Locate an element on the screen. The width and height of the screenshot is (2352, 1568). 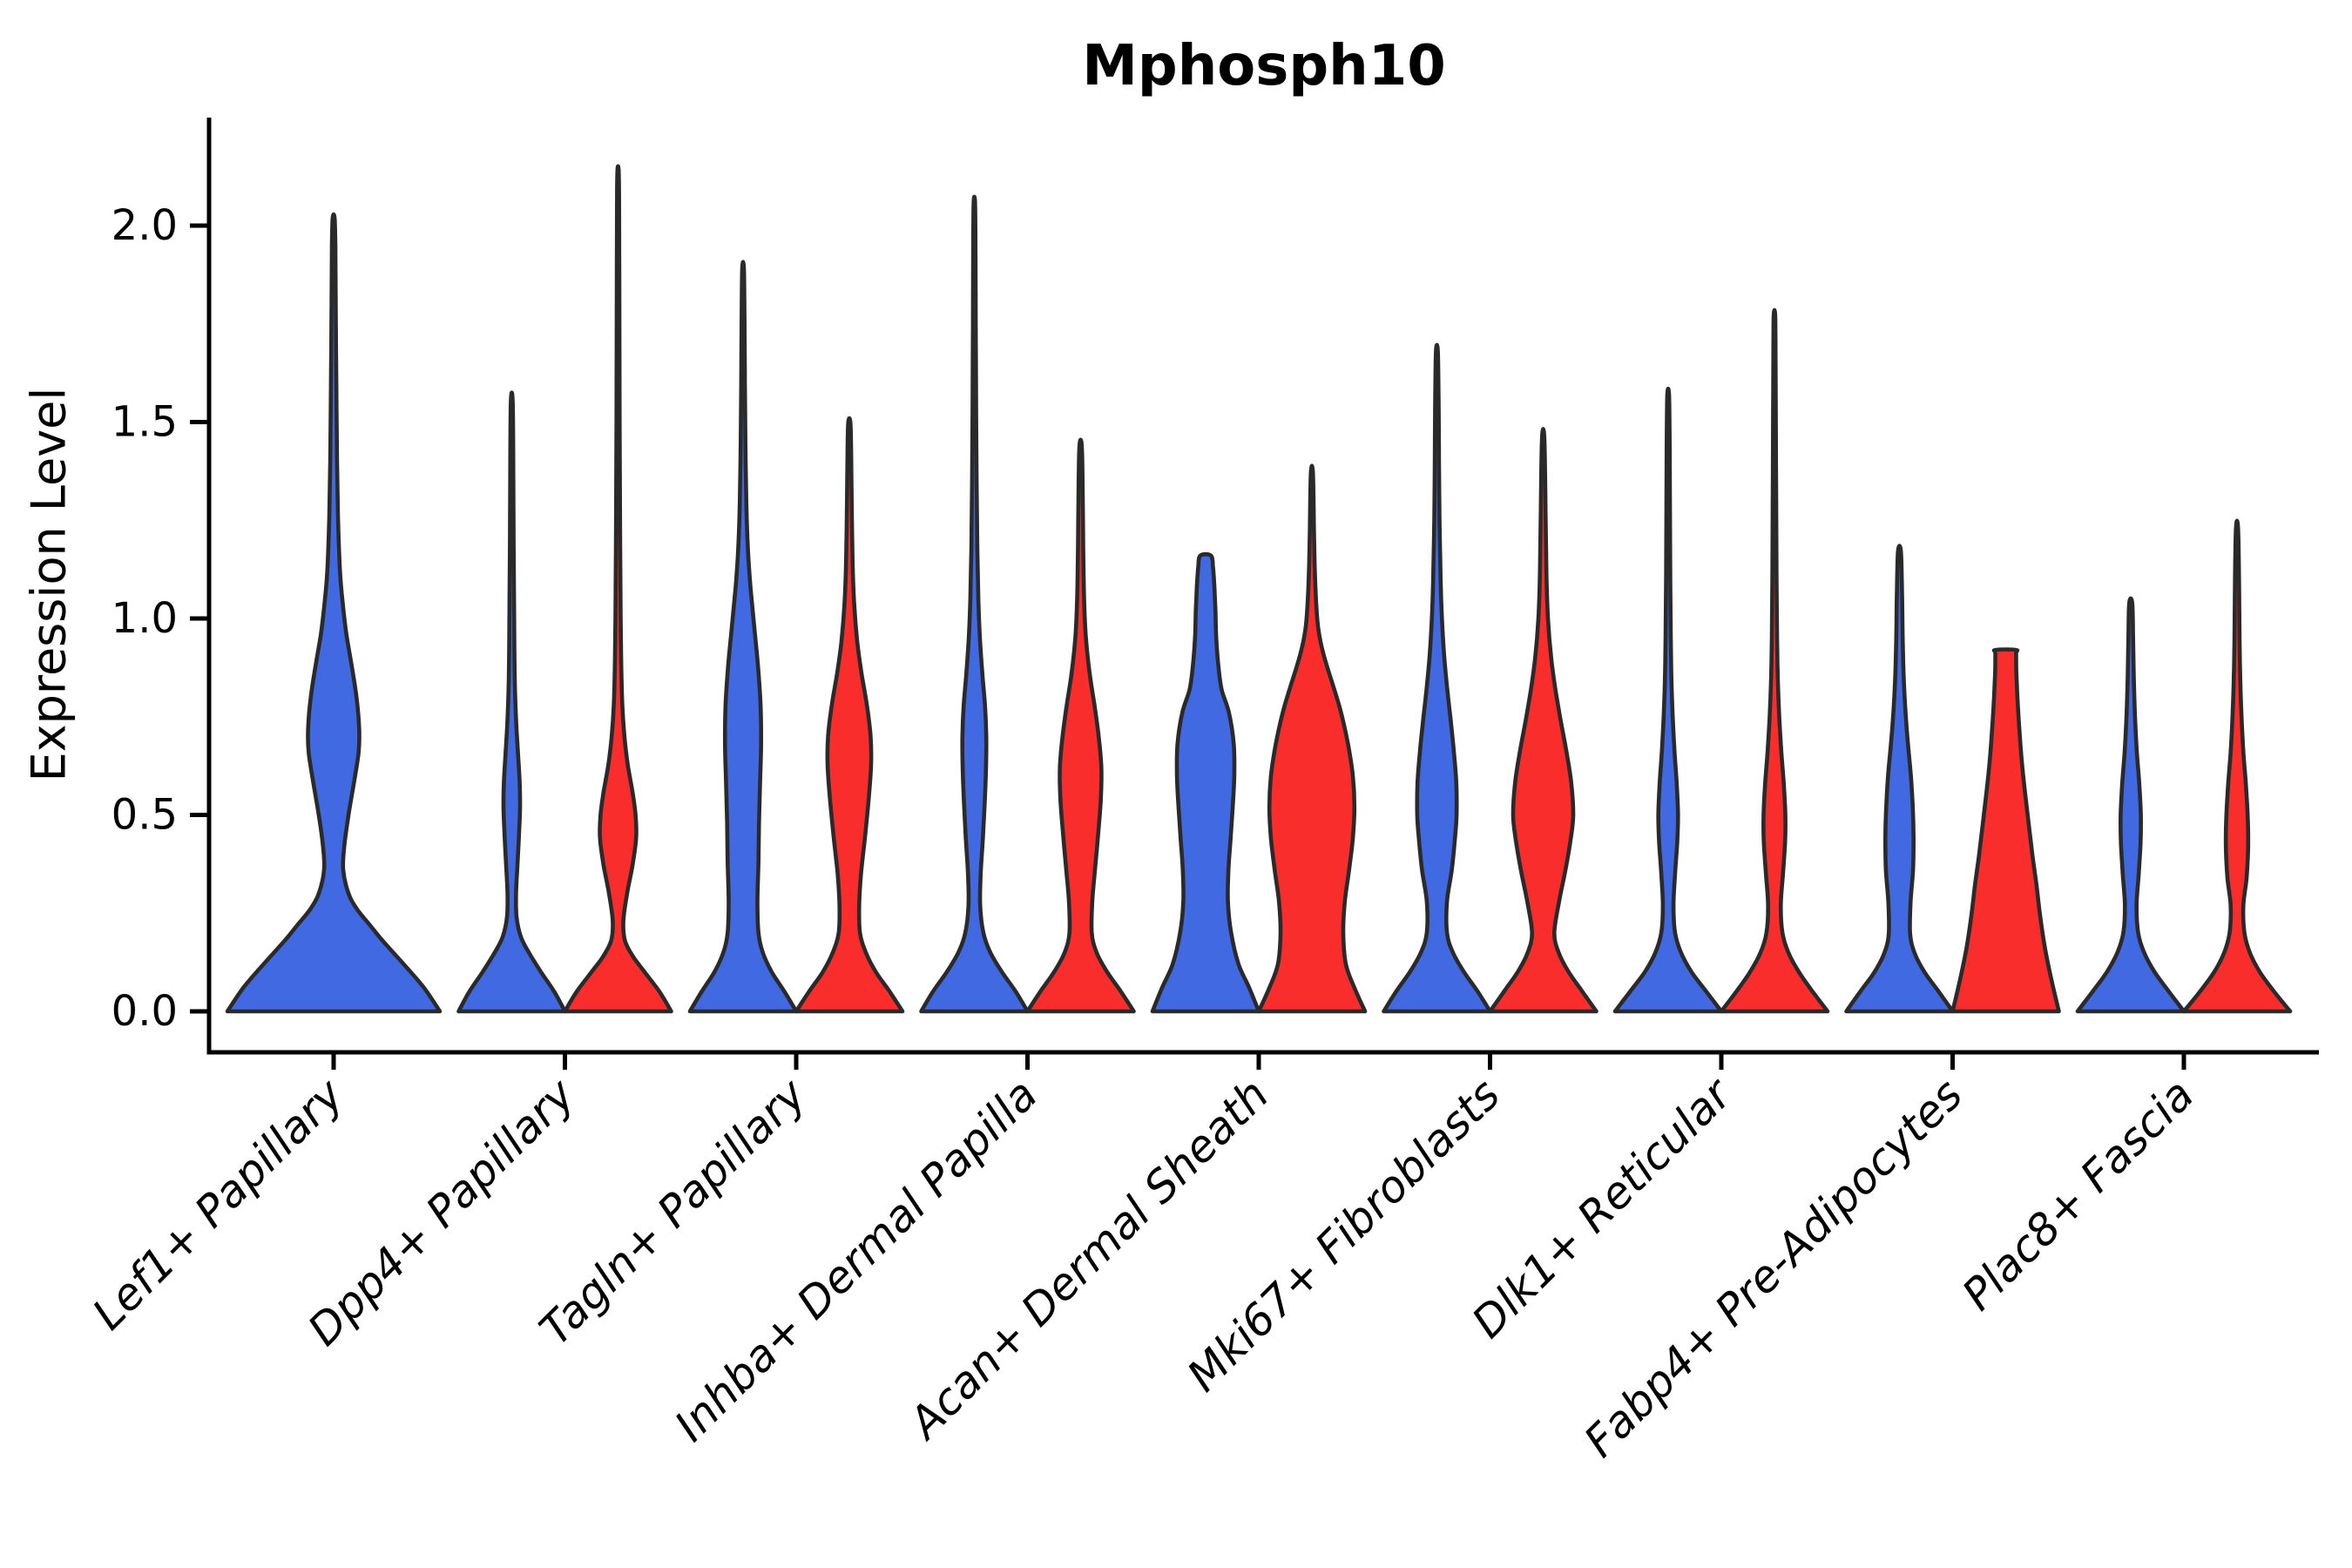
x-tick-label-lef1-papillary: Lef1+ Papillary is located at coordinates (218, 1203).